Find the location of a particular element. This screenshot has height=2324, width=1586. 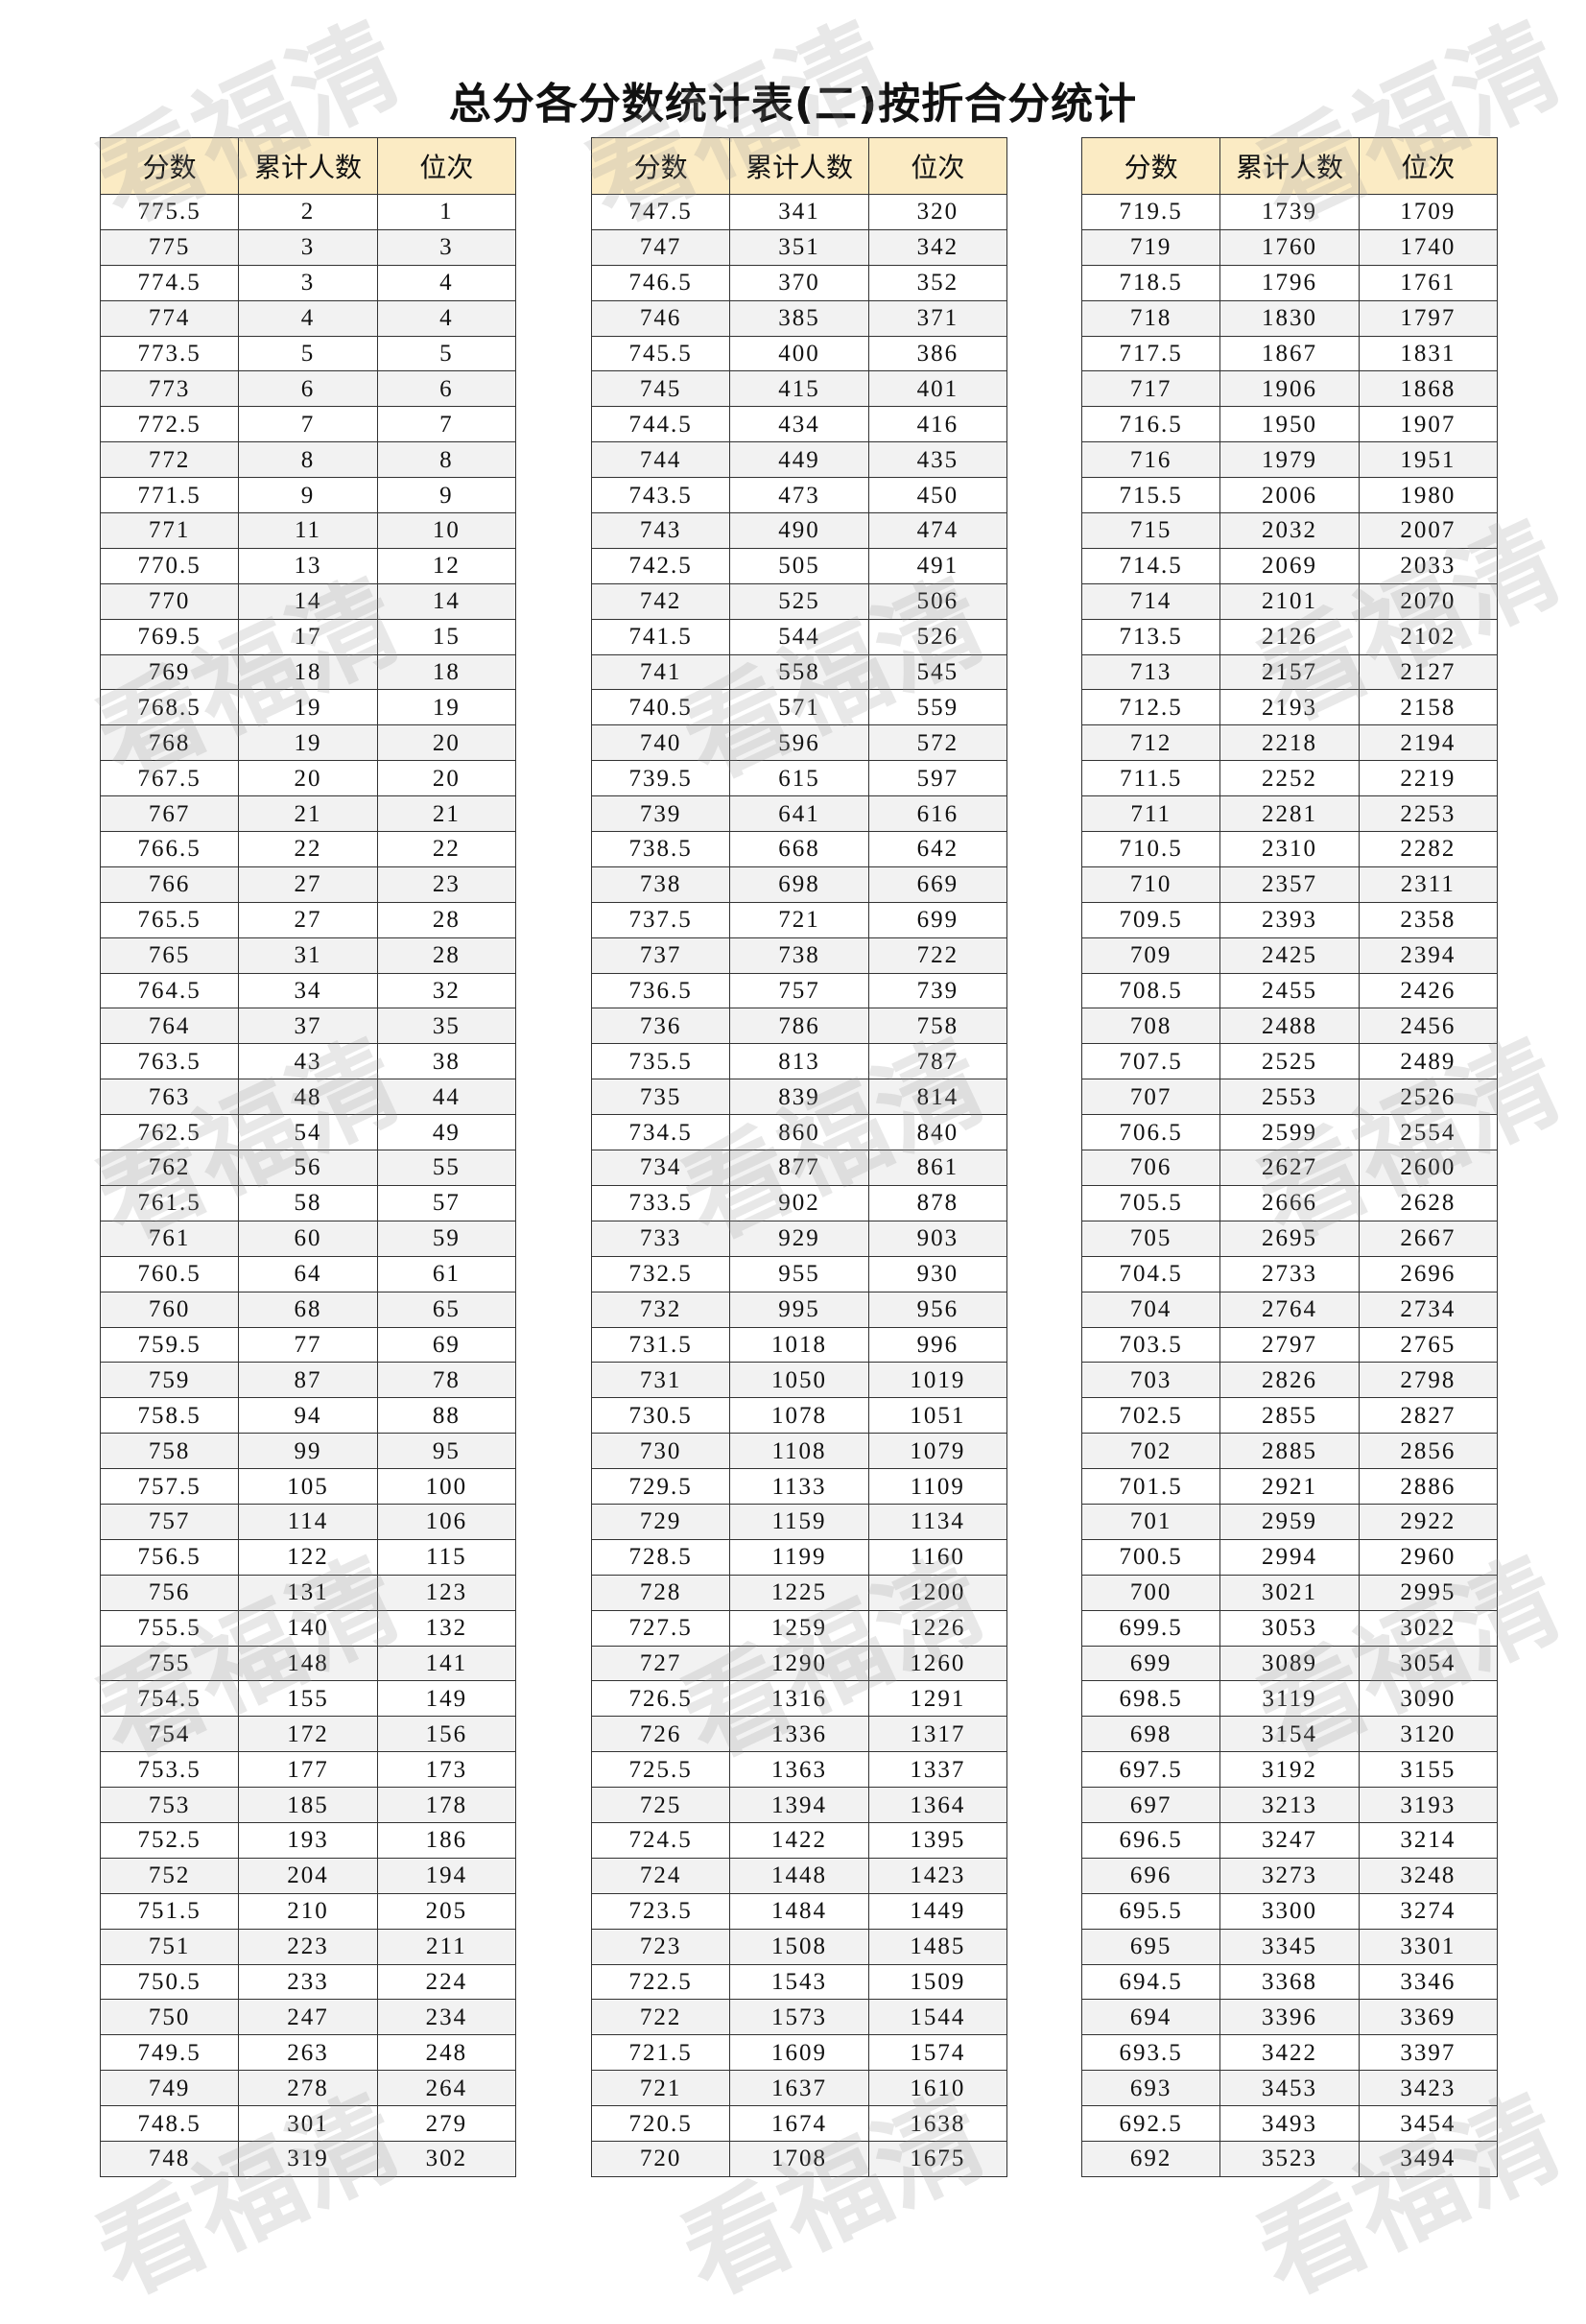

cumulative-count-cell: 2855 is located at coordinates (1289, 1416).